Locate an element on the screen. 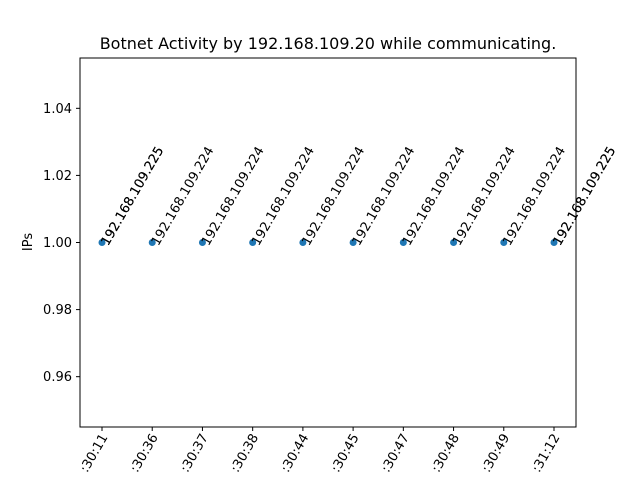 The image size is (640, 480). x-tick-label: :30:45 is located at coordinates (346, 454).